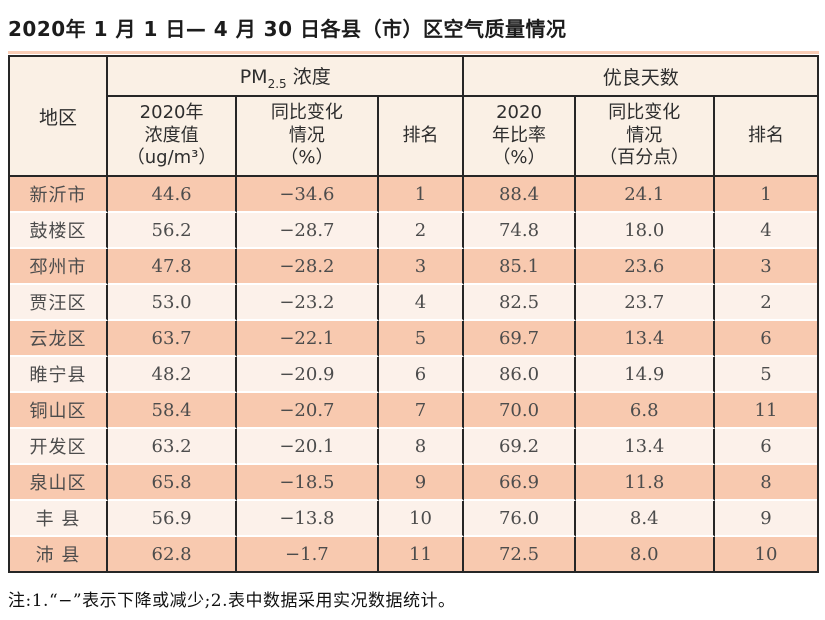  What do you see at coordinates (413, 195) in the screenshot?
I see `table-row: 新沂市 44.6 −34.6 1 88.4 24.1 1` at bounding box center [413, 195].